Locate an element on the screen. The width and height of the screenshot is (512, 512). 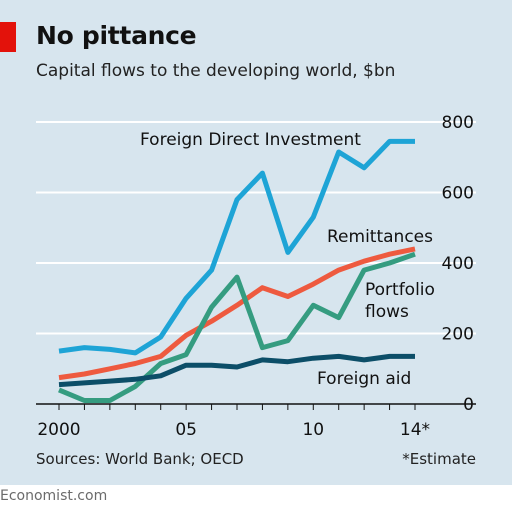
annotation-remittances: Remittances is located at coordinates (380, 237).